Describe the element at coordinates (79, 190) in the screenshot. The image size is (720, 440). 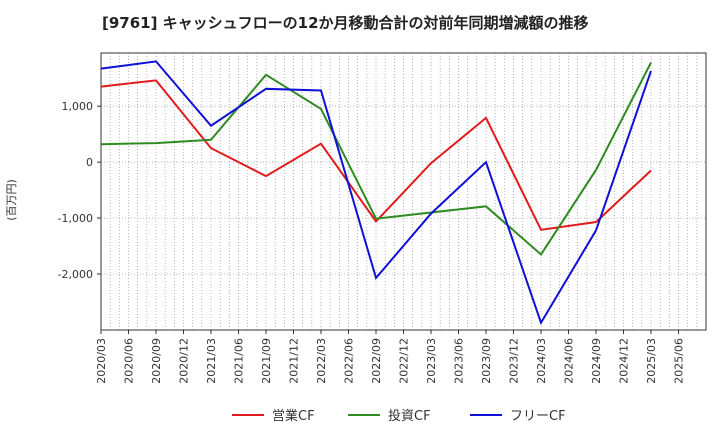
I see `y-axis-ticks: 1,000 0 -1,000 -2,000` at that location.